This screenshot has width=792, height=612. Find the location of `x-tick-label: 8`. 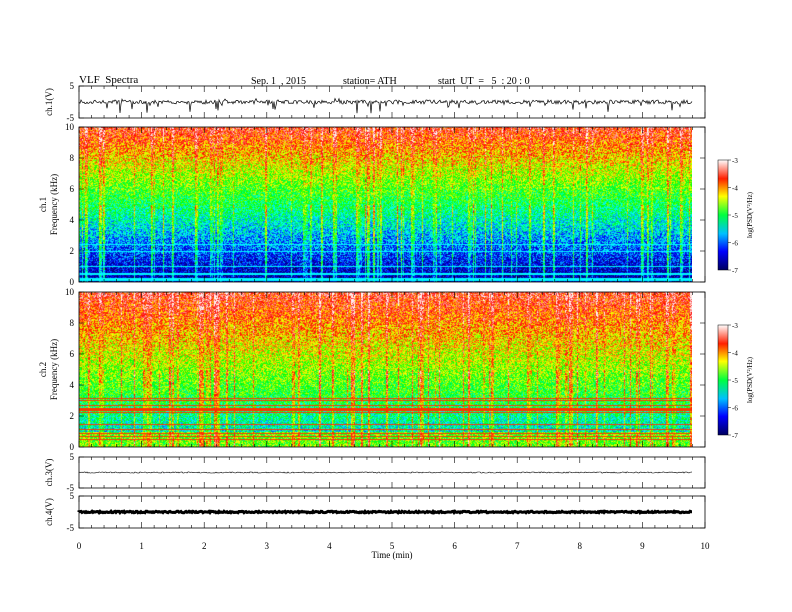

x-tick-label: 8 is located at coordinates (580, 546).